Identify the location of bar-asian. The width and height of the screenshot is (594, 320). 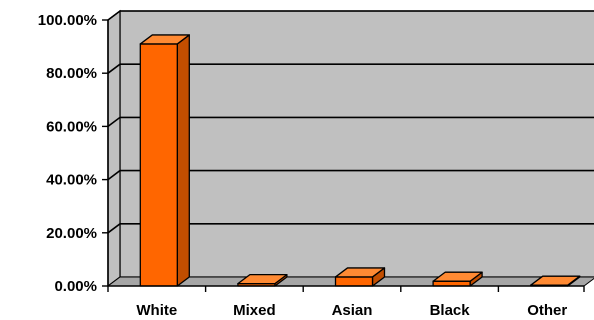
(360, 277).